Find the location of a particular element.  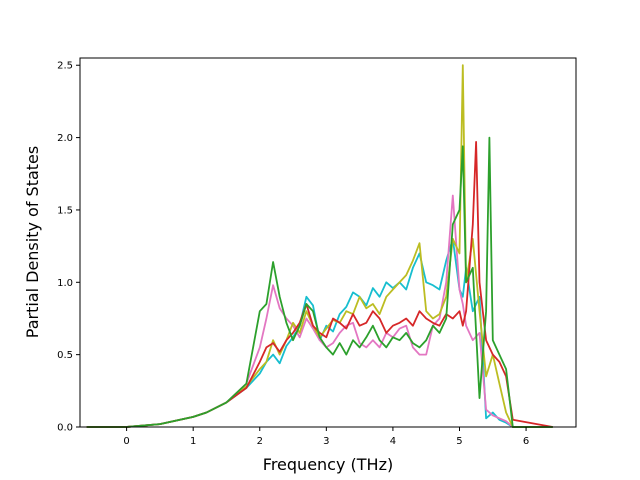

y-tick-label: 1.5 is located at coordinates (65, 210).